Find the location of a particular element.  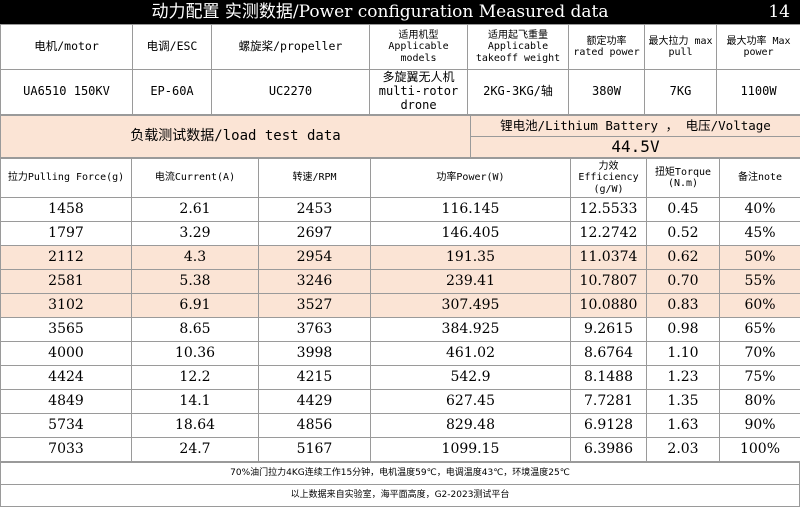

col-header-note: 备注note is located at coordinates (760, 178).